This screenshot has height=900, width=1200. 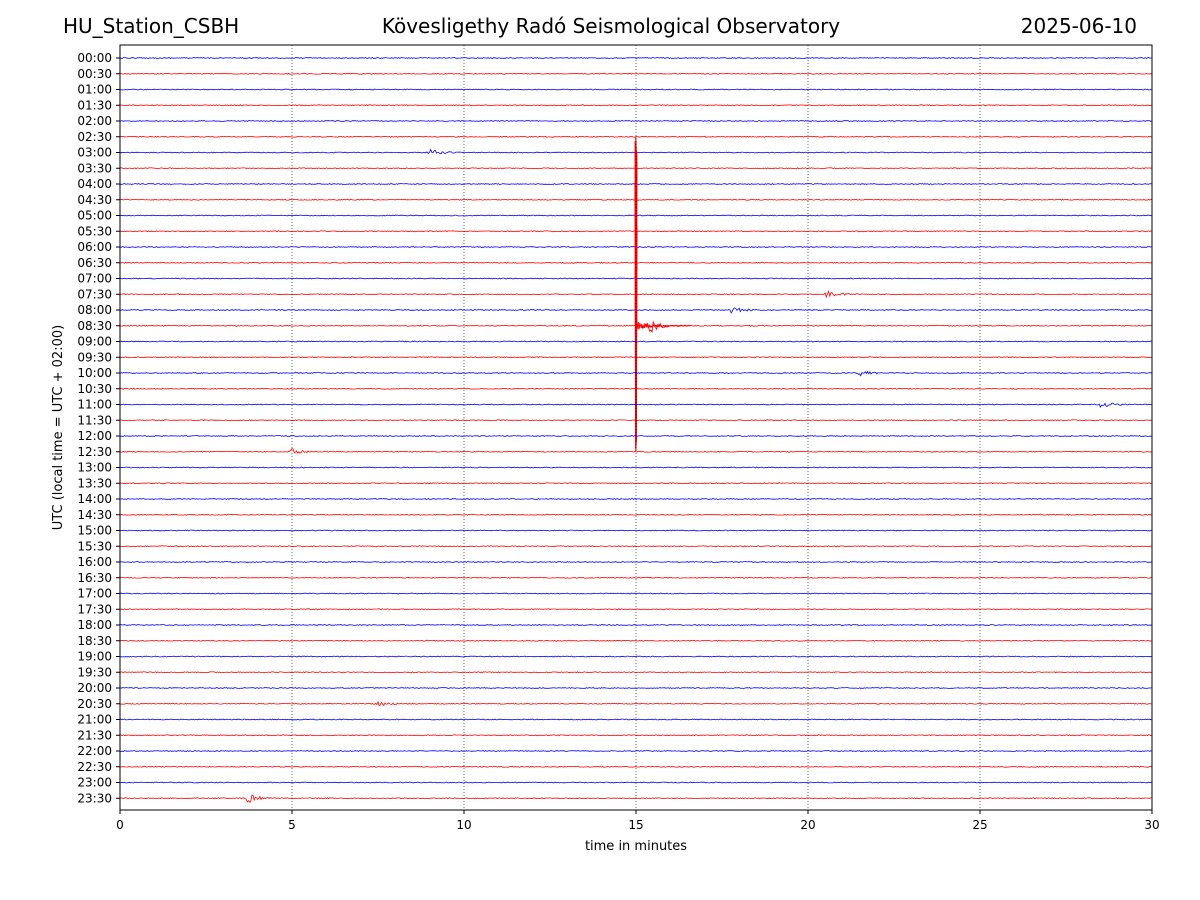 What do you see at coordinates (636, 656) in the screenshot?
I see `trace-row-1900` at bounding box center [636, 656].